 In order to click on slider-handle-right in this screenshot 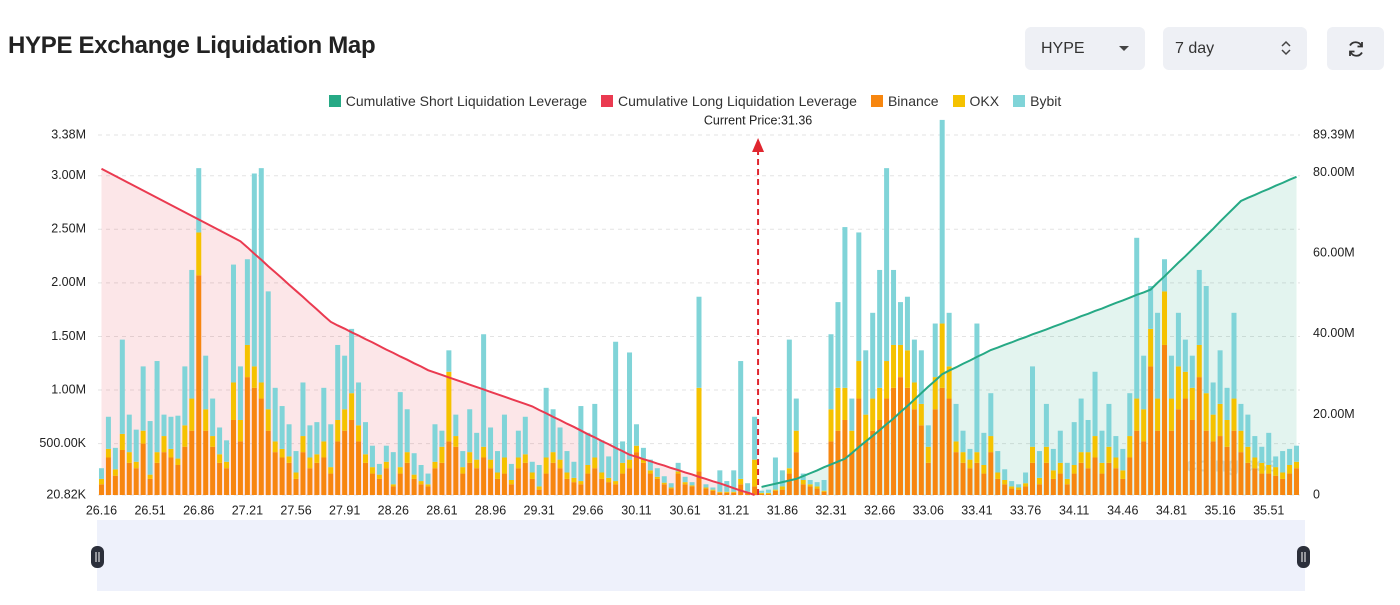, I will do `click(1303, 557)`.